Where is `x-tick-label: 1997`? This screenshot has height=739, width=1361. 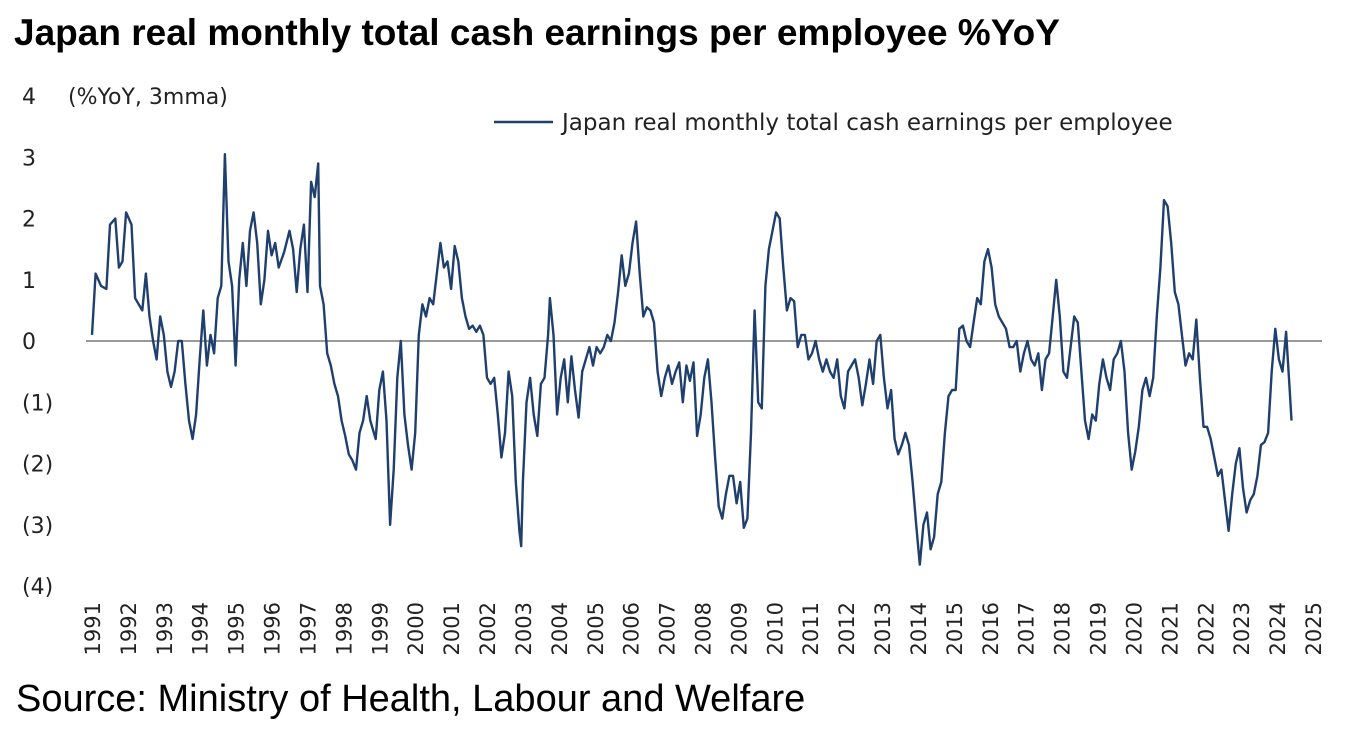 x-tick-label: 1997 is located at coordinates (308, 628).